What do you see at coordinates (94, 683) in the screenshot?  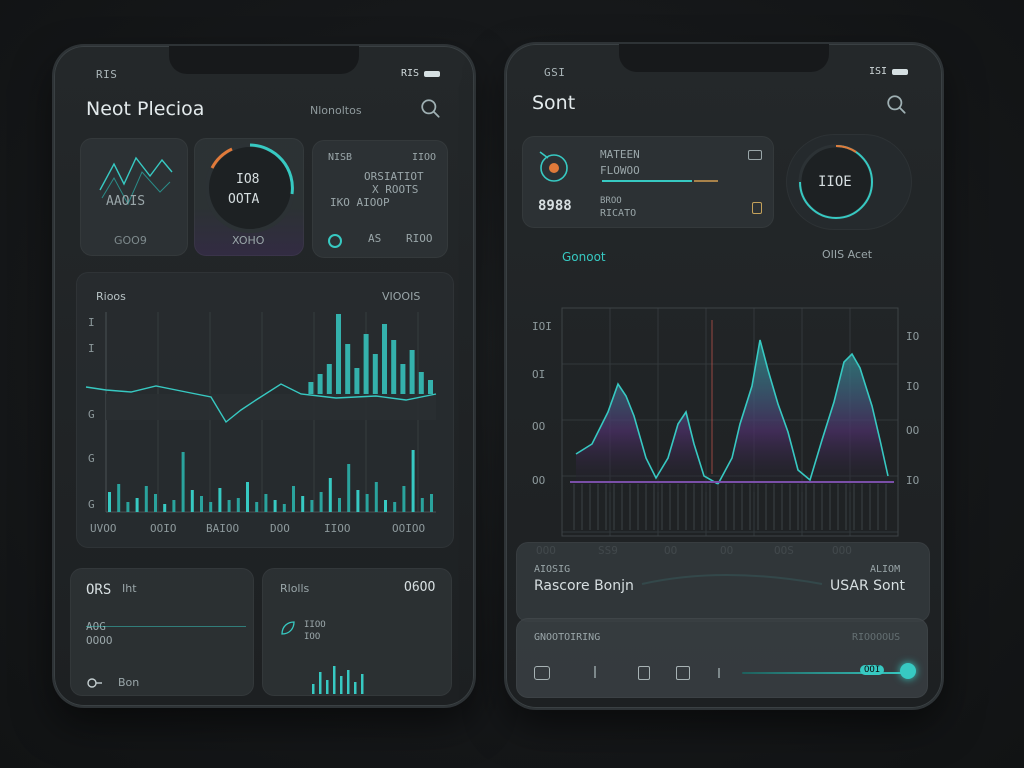 I see `link-icon` at bounding box center [94, 683].